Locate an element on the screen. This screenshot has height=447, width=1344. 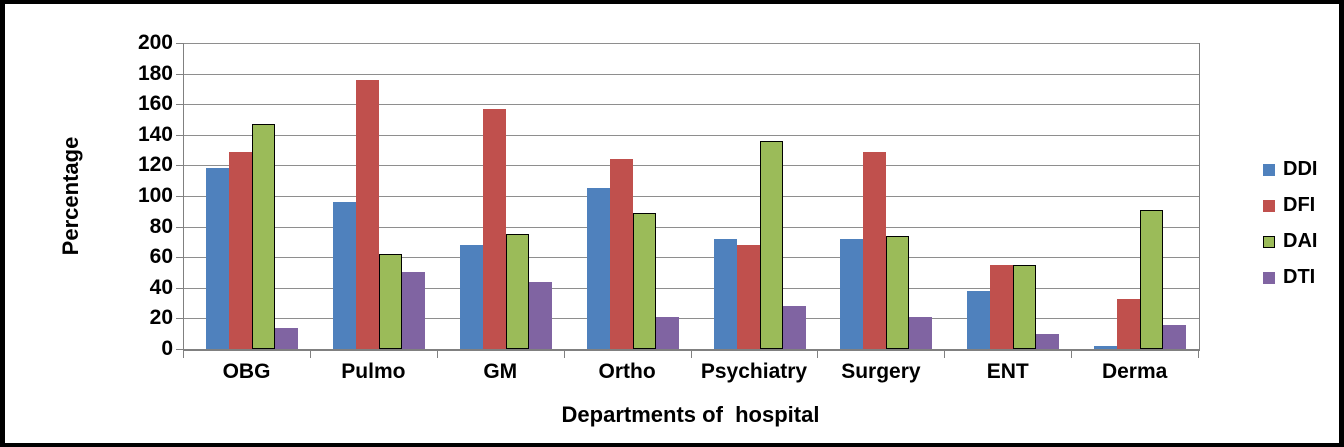
y-tick-label: 100 is located at coordinates (155, 195).